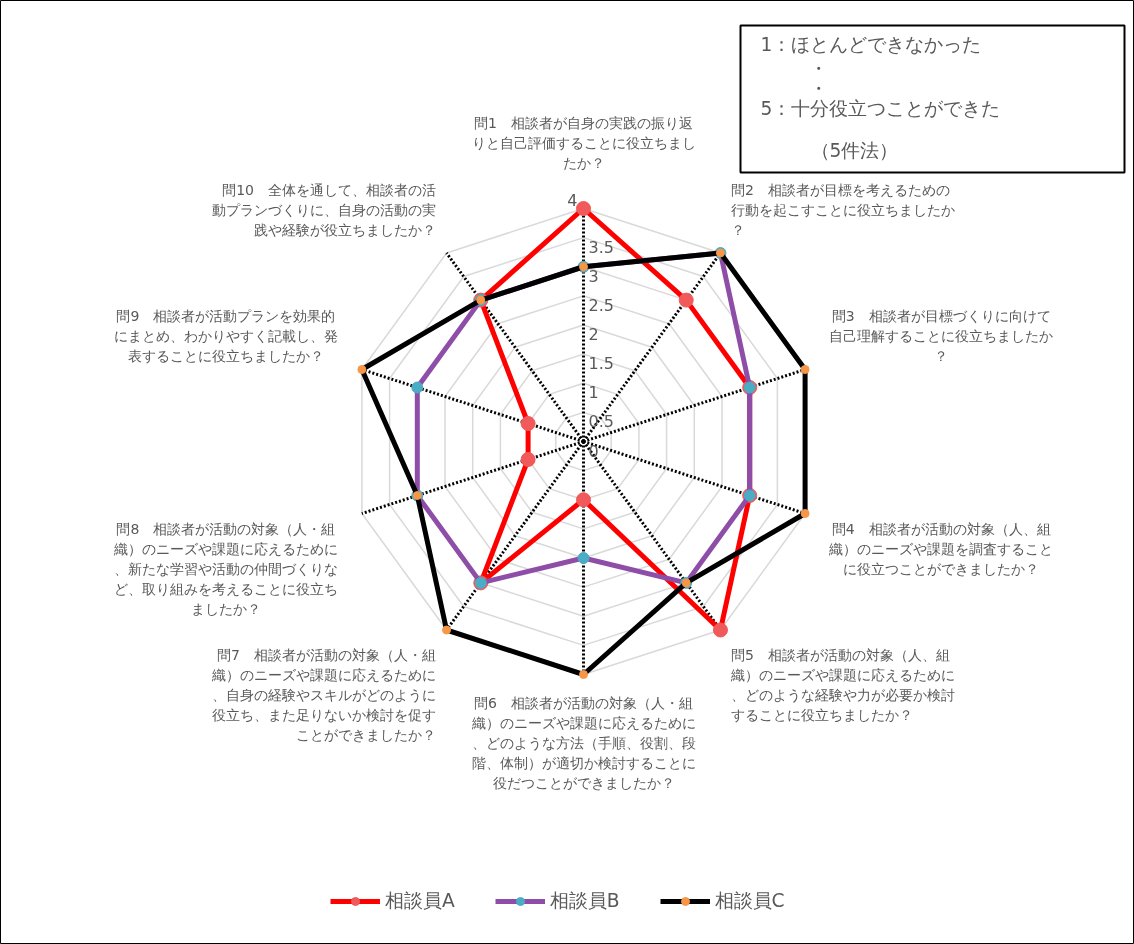  What do you see at coordinates (843, 210) in the screenshot?
I see `spoke-label: 問2 相談者が目標を考えるための行動を起こすことに役立ちましたか？` at bounding box center [843, 210].